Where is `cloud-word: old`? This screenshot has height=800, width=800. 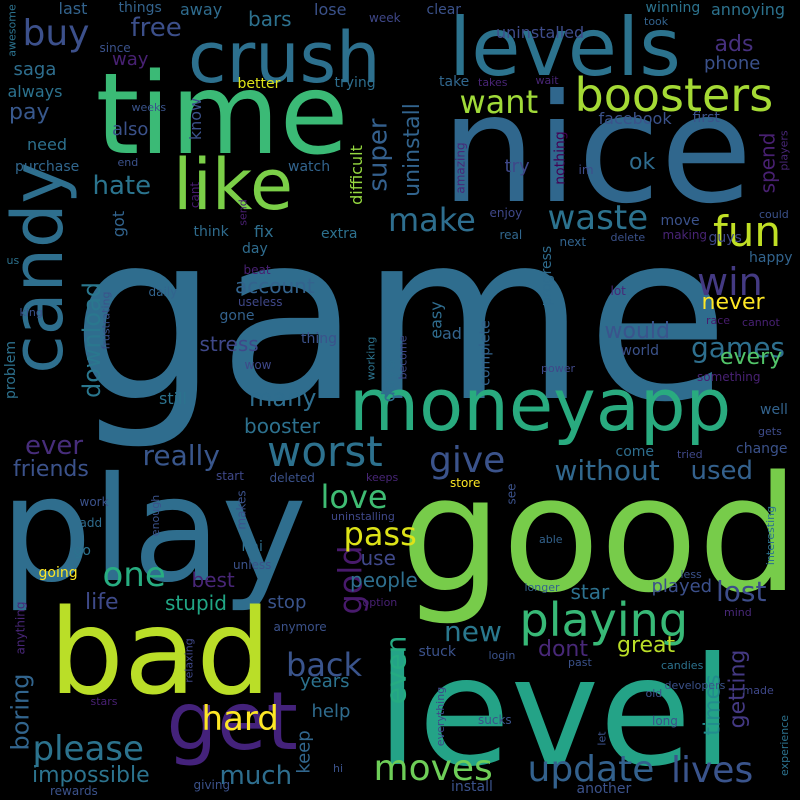 cloud-word: old is located at coordinates (654, 693).